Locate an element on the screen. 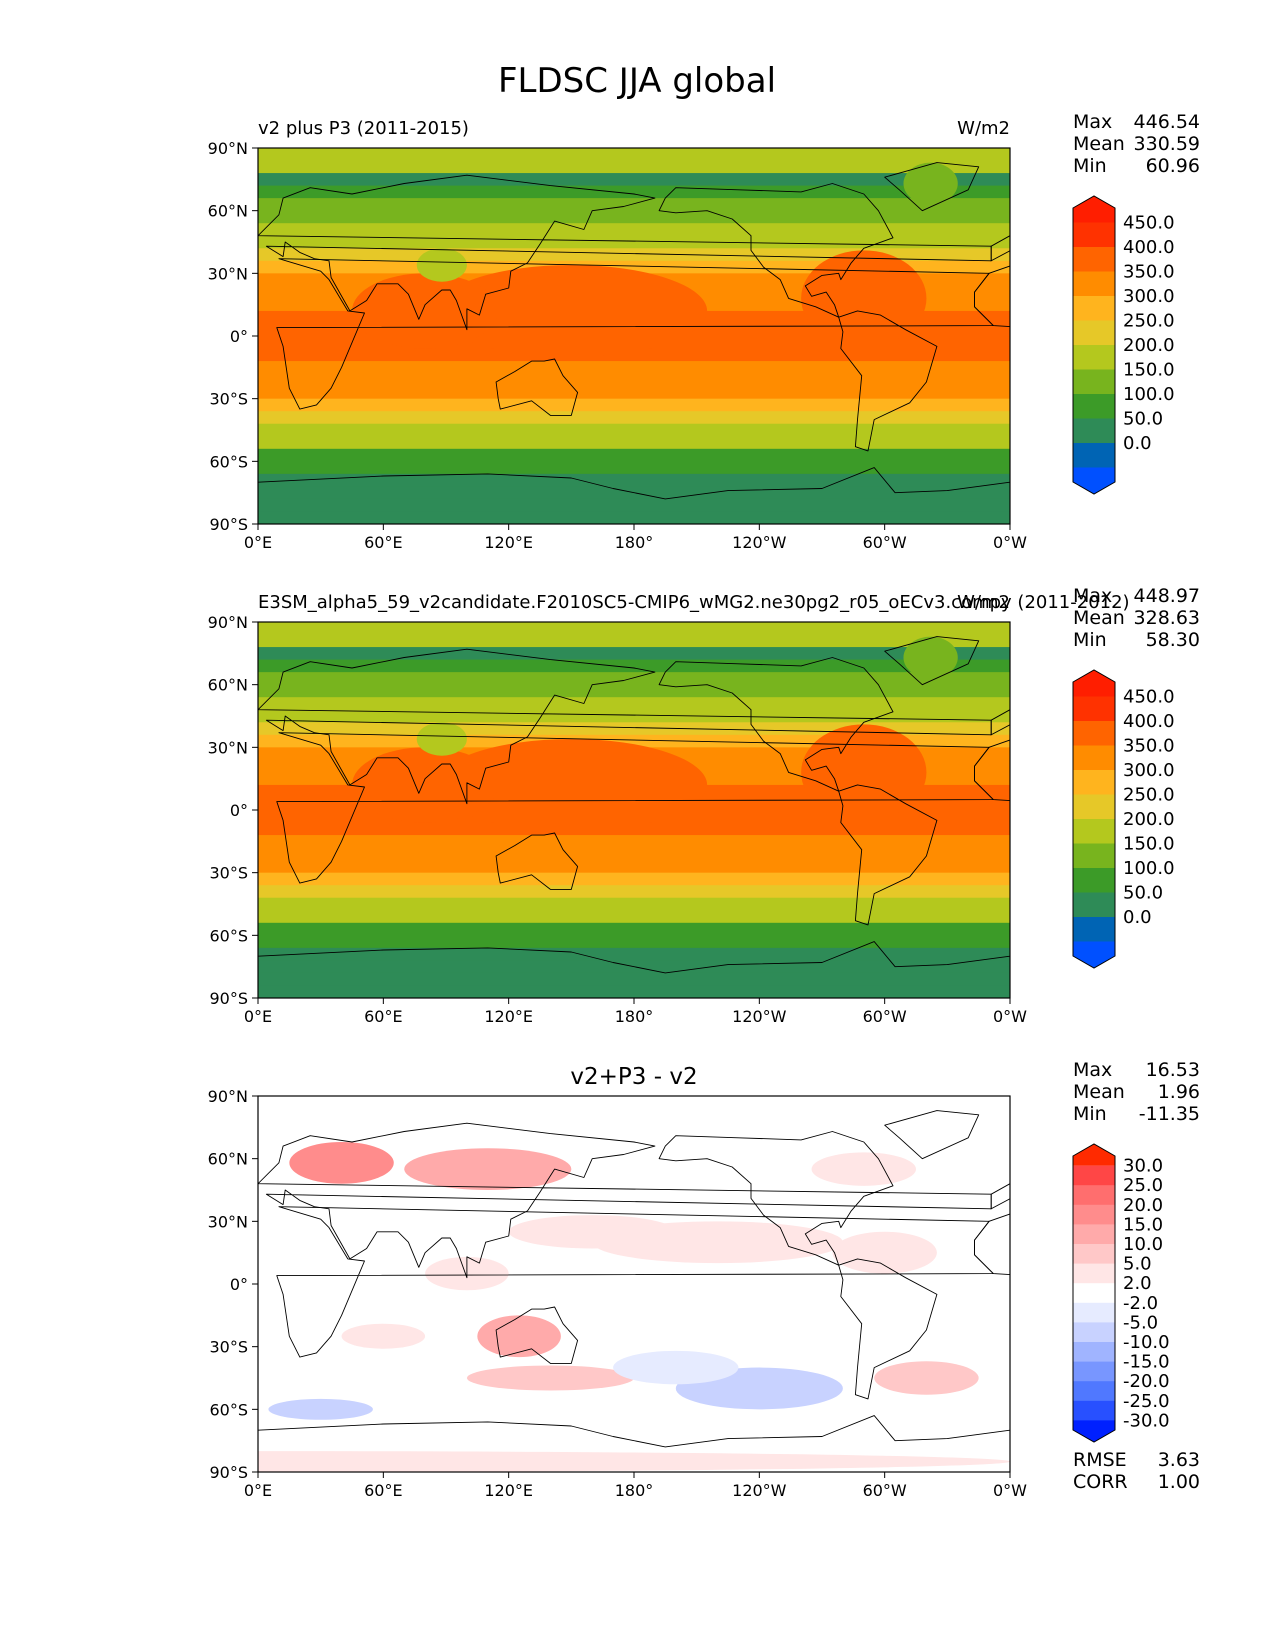 The height and width of the screenshot is (1650, 1275). colorbar-label: -10.0 is located at coordinates (1146, 1342).